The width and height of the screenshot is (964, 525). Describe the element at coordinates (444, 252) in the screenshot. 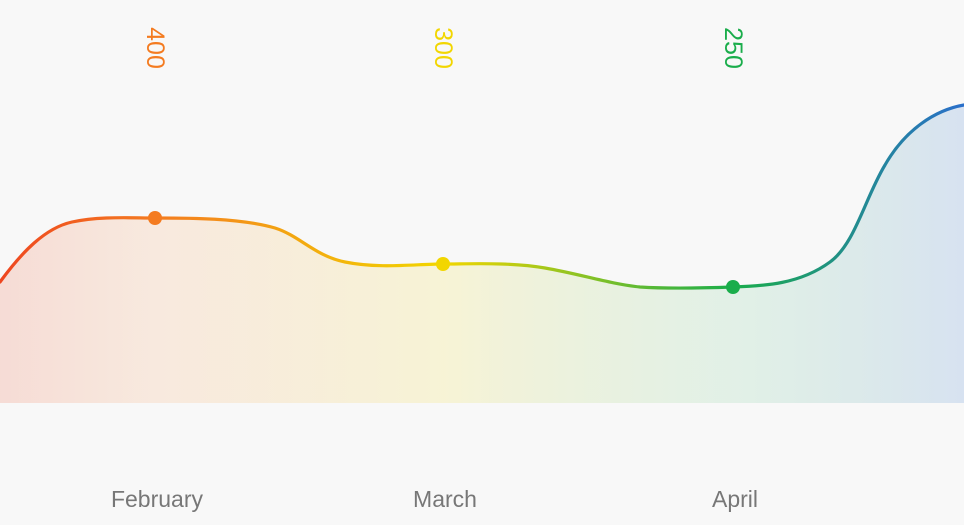

I see `data-points` at that location.